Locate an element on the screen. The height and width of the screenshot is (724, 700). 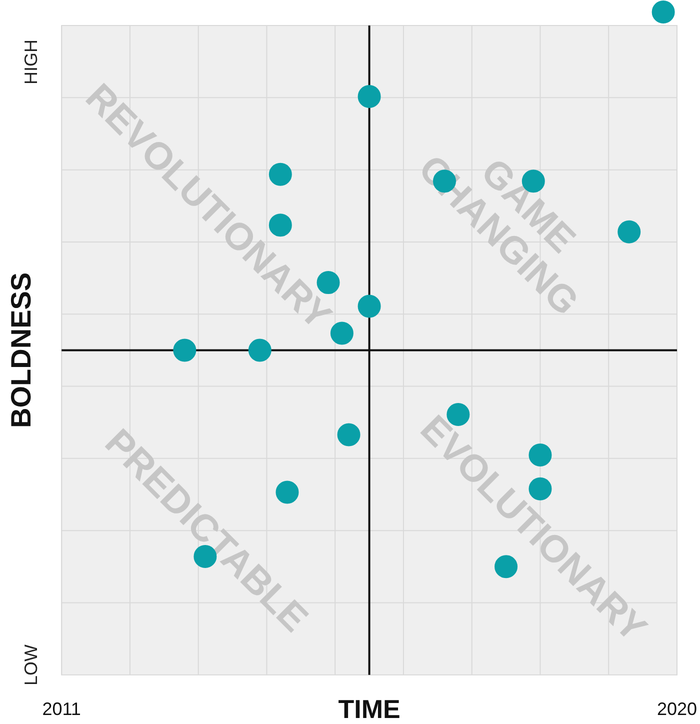
x-tick-label: 2011 is located at coordinates (61, 709).